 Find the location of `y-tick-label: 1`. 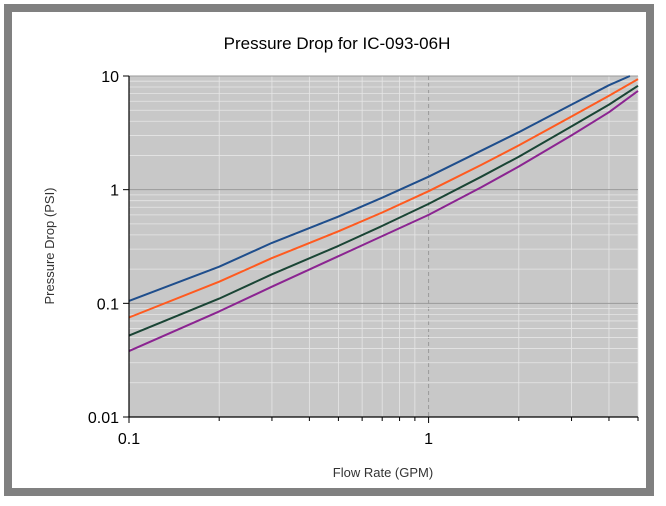

y-tick-label: 1 is located at coordinates (114, 191).